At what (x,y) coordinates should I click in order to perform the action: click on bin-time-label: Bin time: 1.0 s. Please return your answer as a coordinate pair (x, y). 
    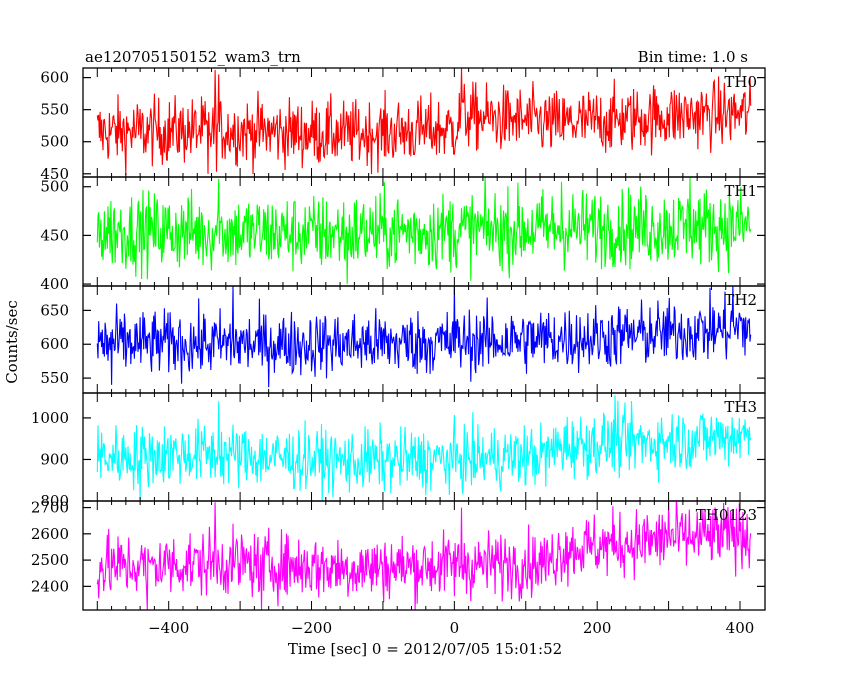
    Looking at the image, I should click on (693, 57).